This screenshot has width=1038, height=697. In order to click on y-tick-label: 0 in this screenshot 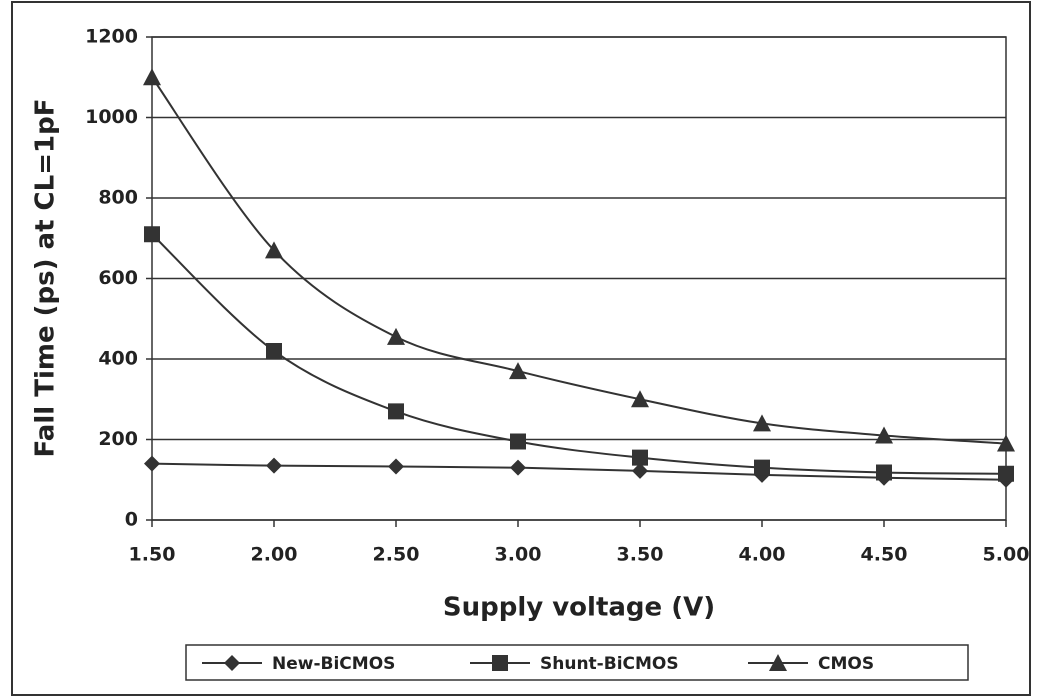, I will do `click(131, 520)`.